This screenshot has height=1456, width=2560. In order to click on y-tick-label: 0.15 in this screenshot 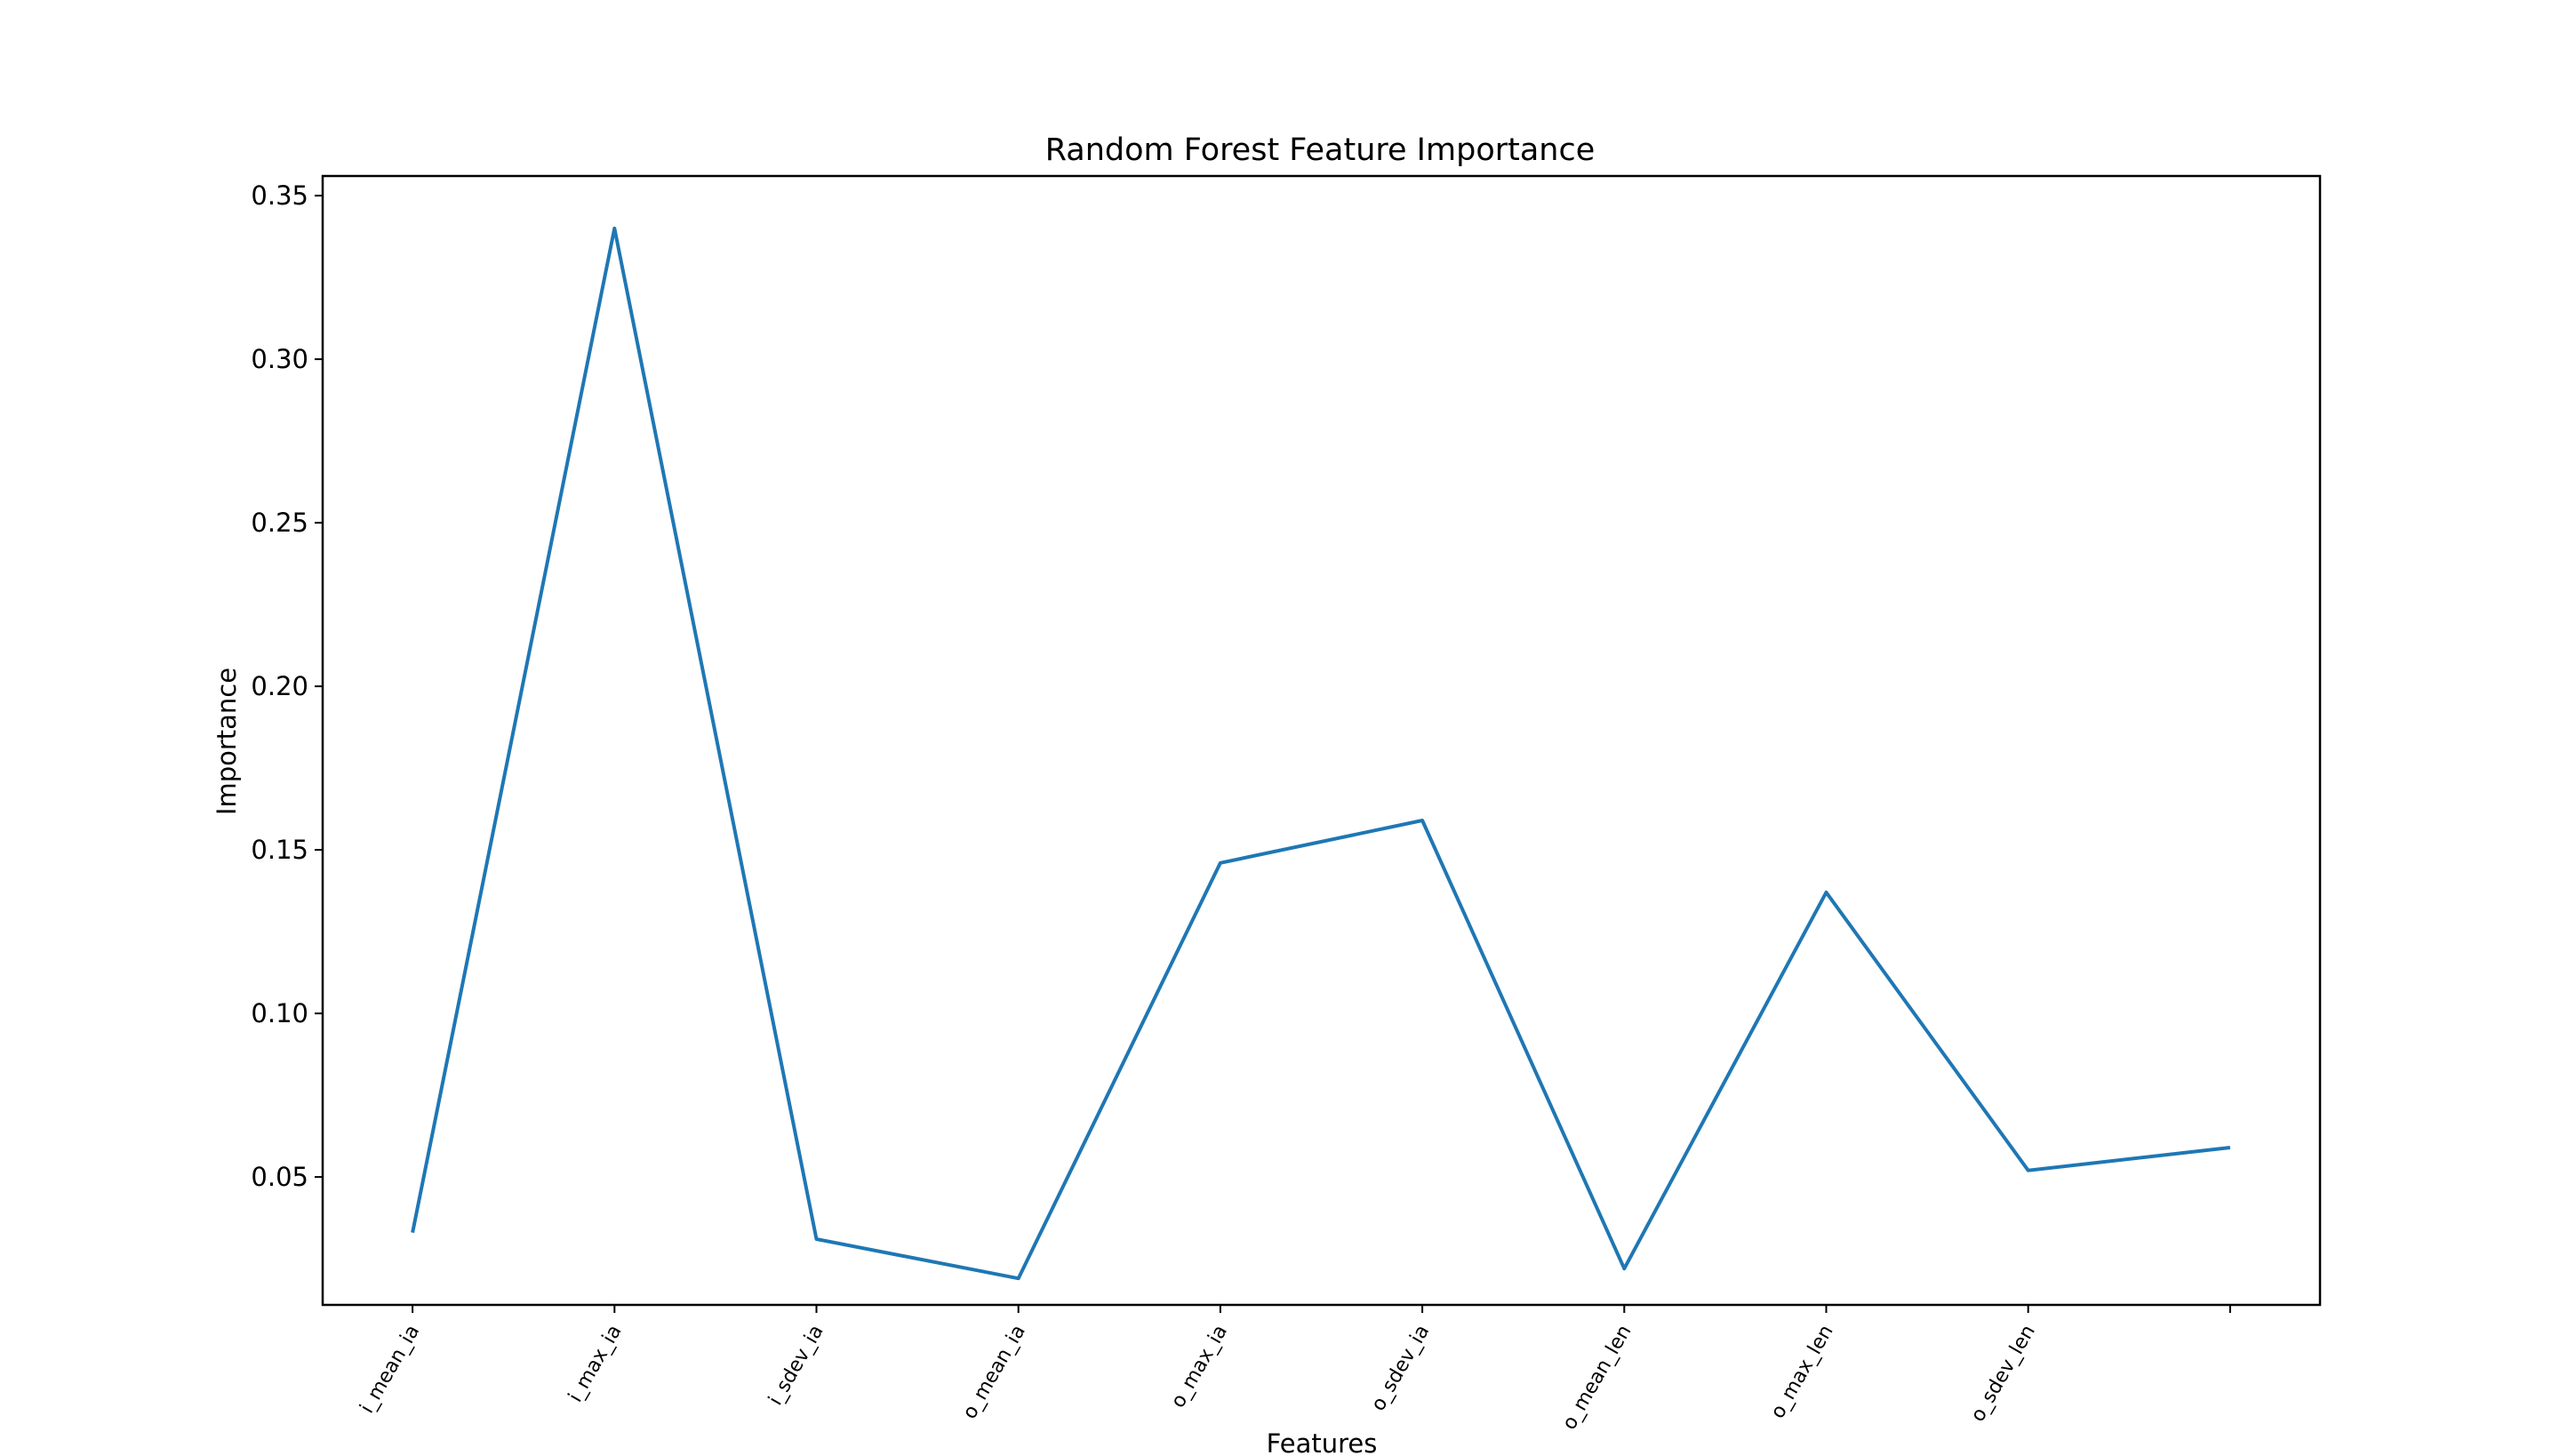, I will do `click(279, 850)`.